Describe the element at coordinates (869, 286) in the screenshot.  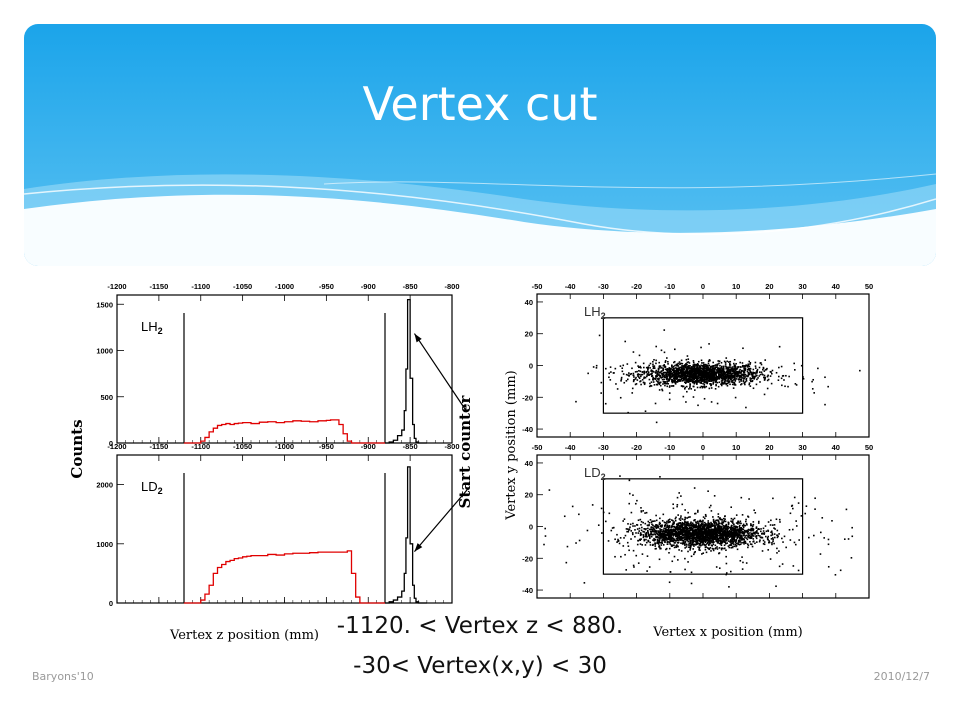
I see `scatter-lh2-xtick-label: 50` at that location.